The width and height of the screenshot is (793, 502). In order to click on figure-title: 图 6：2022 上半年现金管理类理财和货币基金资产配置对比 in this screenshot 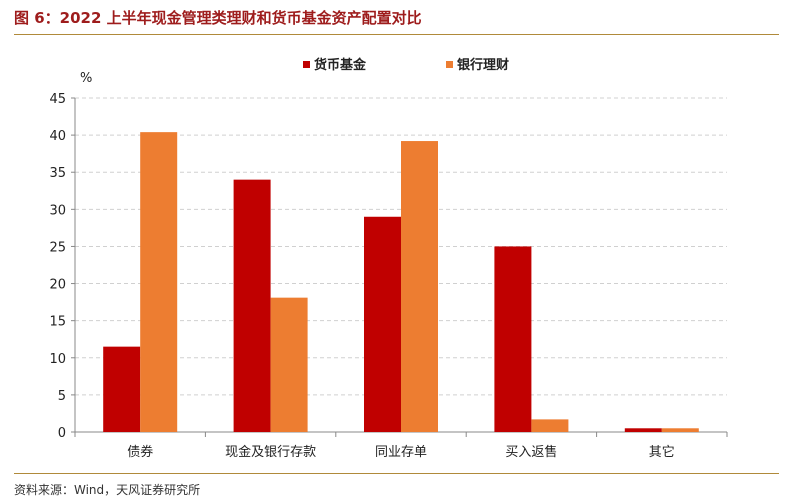, I will do `click(218, 18)`.